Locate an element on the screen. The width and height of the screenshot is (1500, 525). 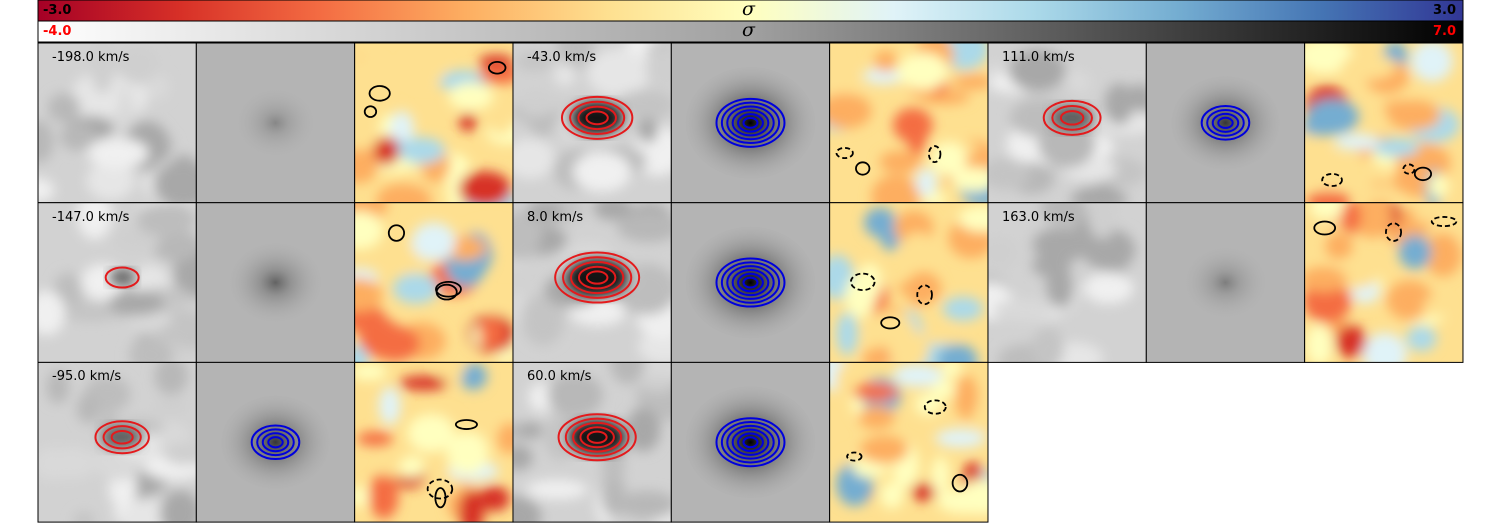
emission-peak is located at coordinates (597, 277).